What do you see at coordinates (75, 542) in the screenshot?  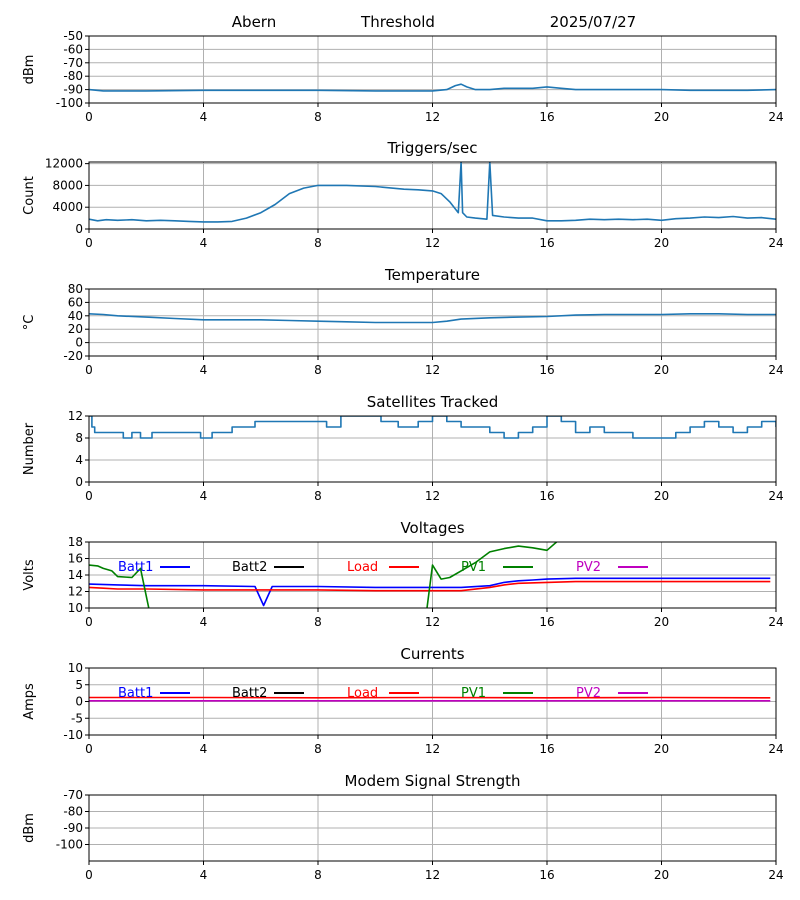 I see `y-tick-label: 18` at bounding box center [75, 542].